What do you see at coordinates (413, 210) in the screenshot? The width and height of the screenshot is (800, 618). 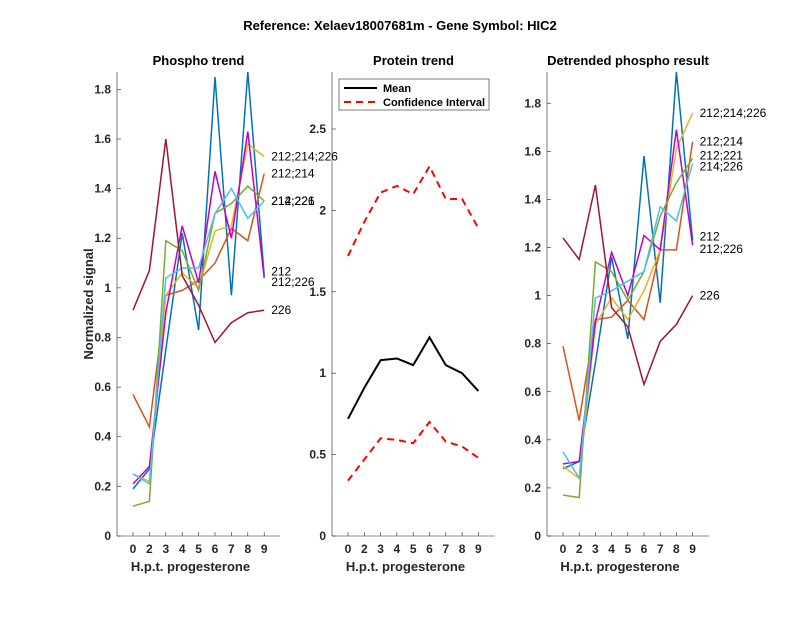 I see `series-line-confidence-interval-upper-` at bounding box center [413, 210].